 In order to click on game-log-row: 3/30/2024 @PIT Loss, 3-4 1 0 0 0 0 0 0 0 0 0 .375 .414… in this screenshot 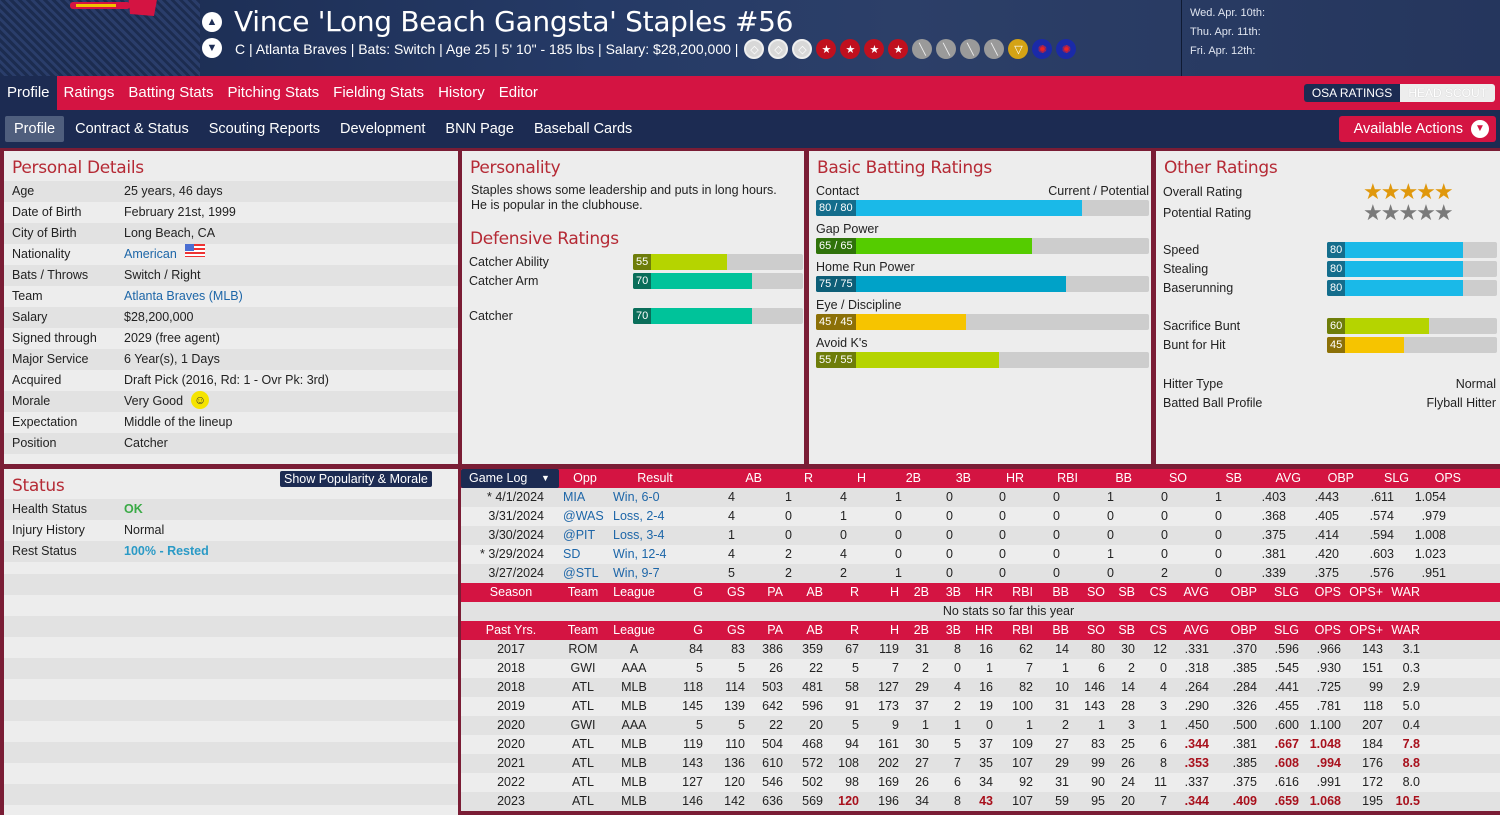, I will do `click(980, 535)`.